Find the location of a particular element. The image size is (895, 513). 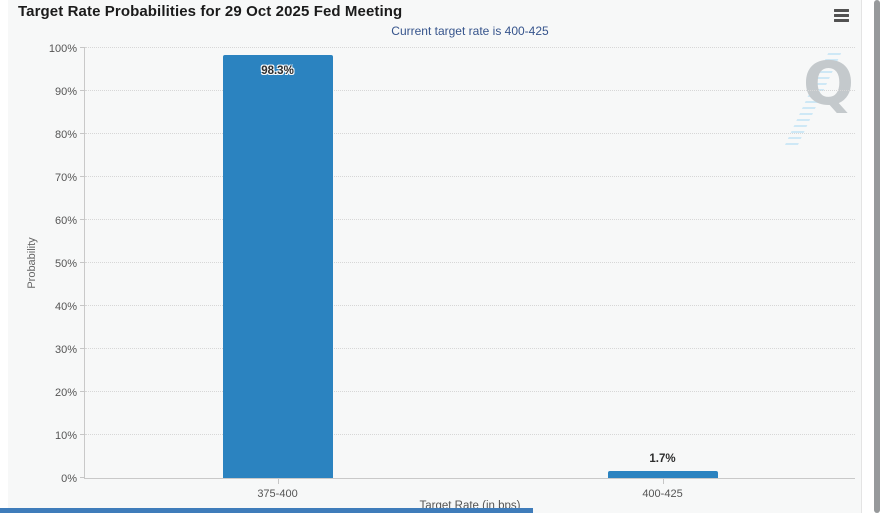

quikstrike-watermark: Q is located at coordinates (822, 97).